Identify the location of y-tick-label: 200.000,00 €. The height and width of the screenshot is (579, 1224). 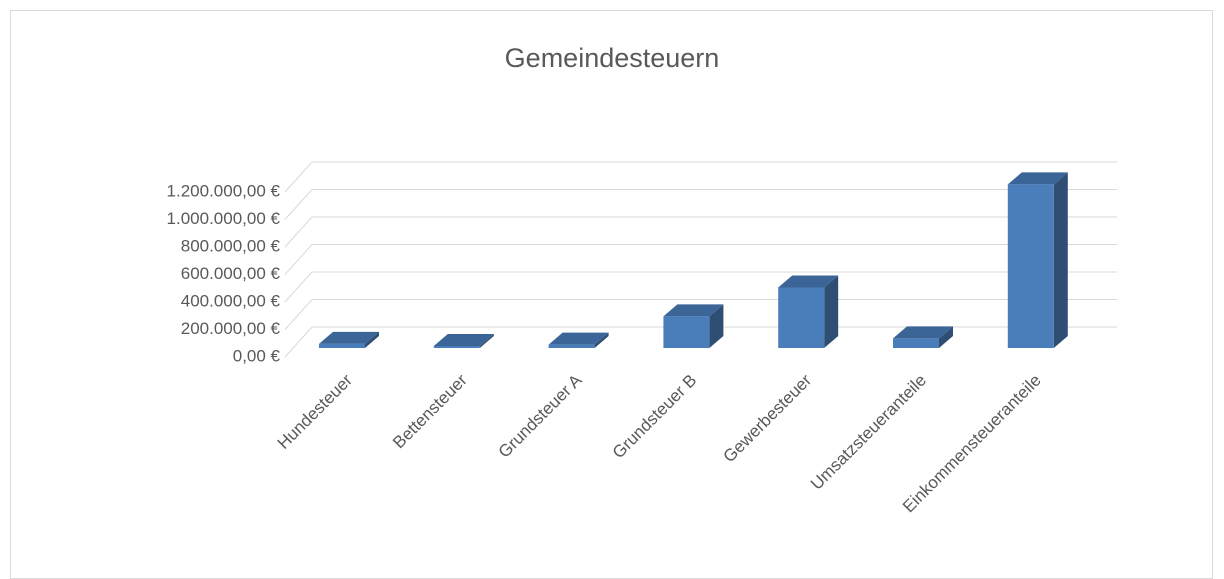
(231, 328).